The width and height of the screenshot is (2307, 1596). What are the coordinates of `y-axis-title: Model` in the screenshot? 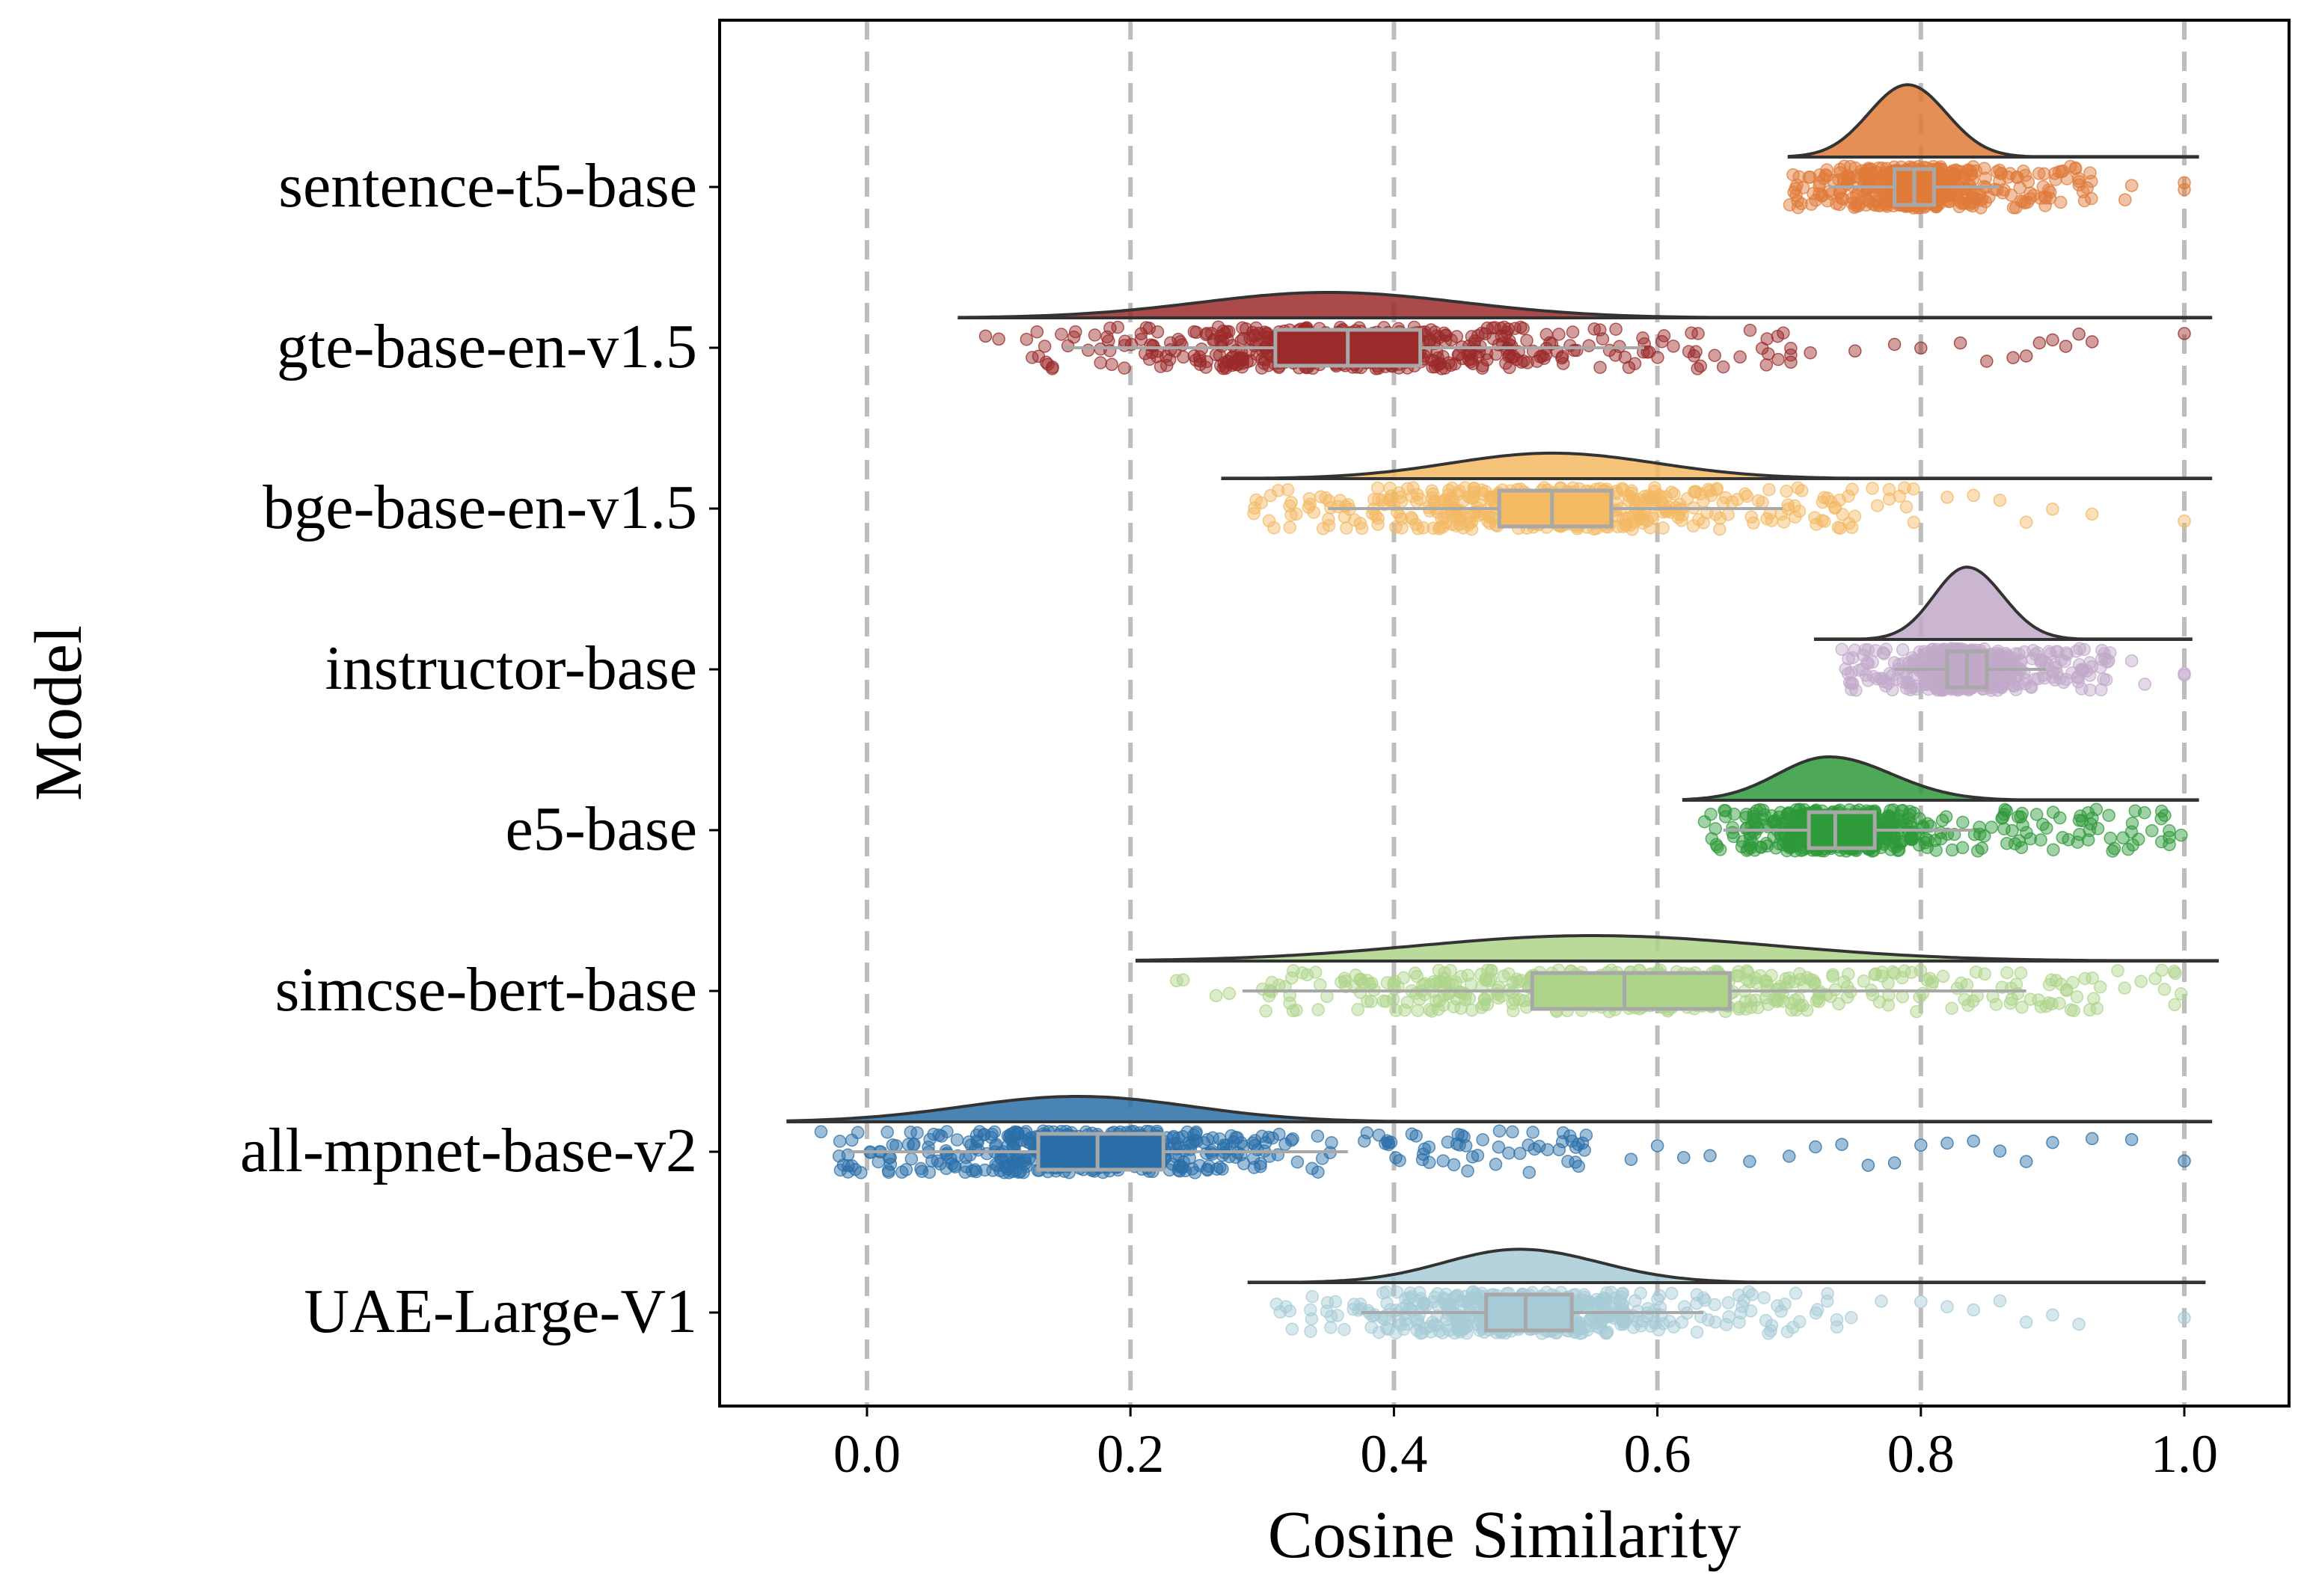 It's located at (59, 713).